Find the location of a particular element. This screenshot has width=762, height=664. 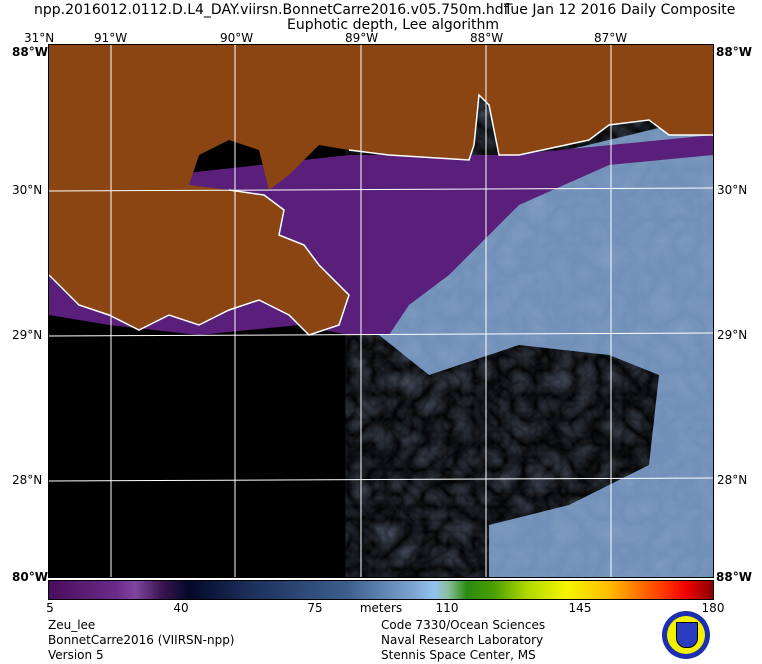

colorbar-tick: 110 is located at coordinates (447, 608).